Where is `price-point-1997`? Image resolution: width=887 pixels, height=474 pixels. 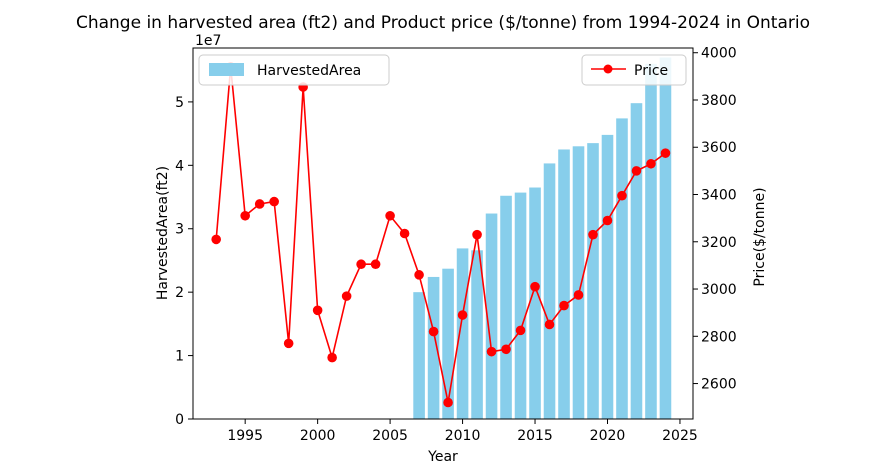
price-point-1997 is located at coordinates (274, 201).